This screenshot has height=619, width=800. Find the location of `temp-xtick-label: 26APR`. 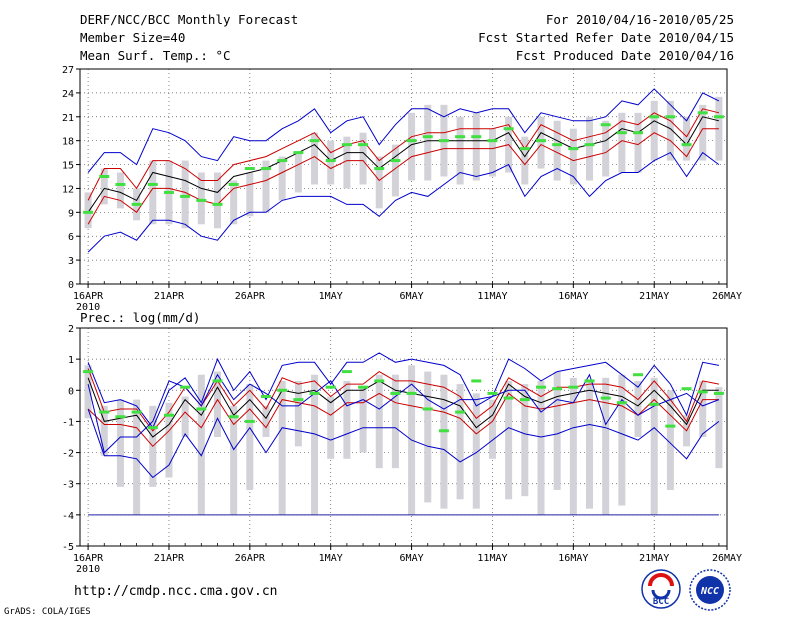

temp-xtick-label: 26APR is located at coordinates (250, 296).